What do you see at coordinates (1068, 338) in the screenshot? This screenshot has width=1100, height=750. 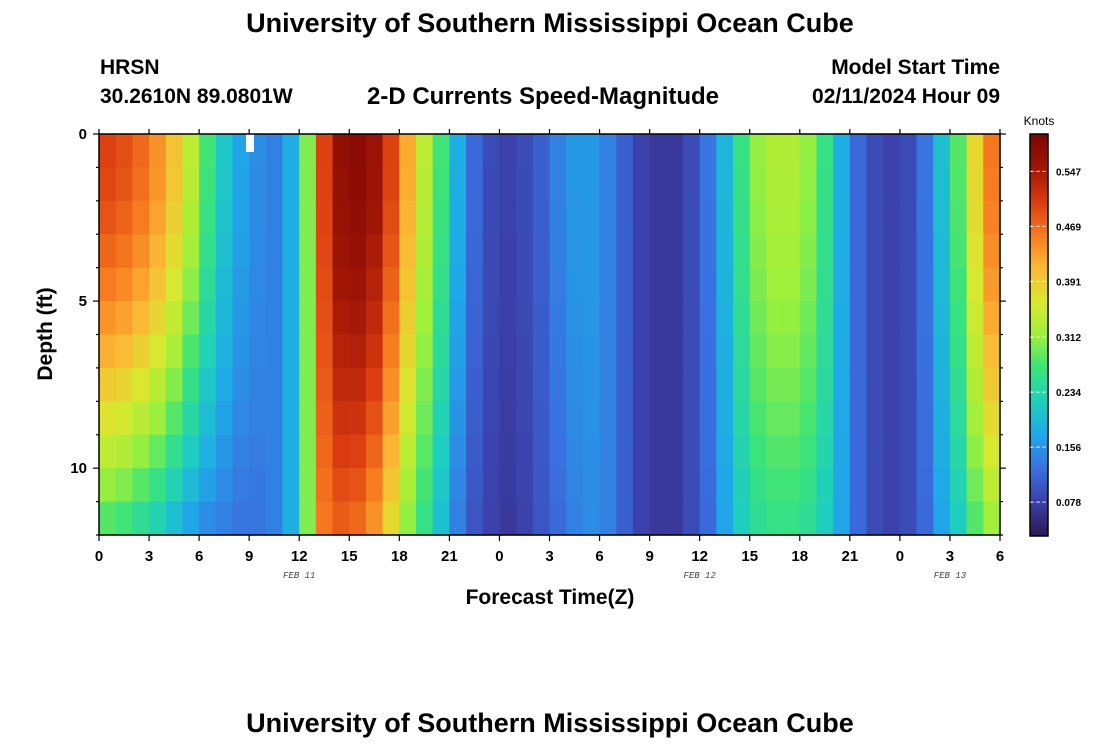 I see `colorbar-tick-label: 0.312` at bounding box center [1068, 338].